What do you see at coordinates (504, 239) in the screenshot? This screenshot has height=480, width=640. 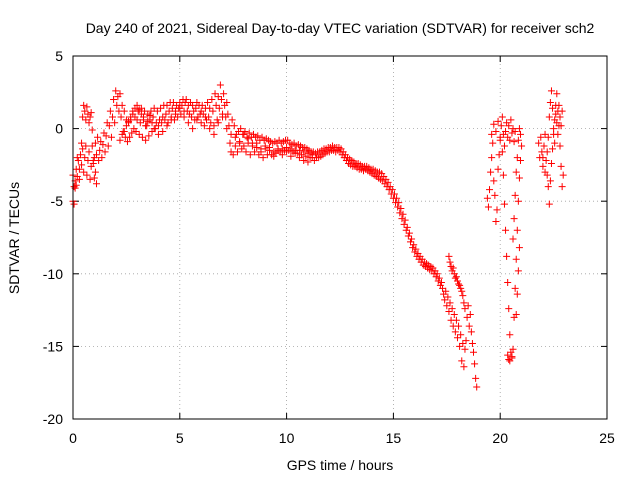 I see `series-cluster-20h` at bounding box center [504, 239].